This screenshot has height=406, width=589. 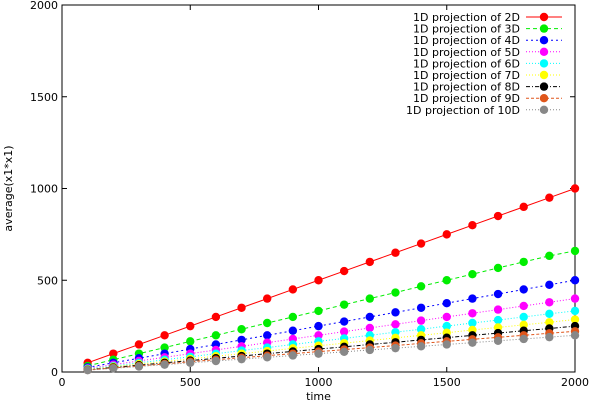 I want to click on legend-item: 1D projection of 7D, so click(x=487, y=75).